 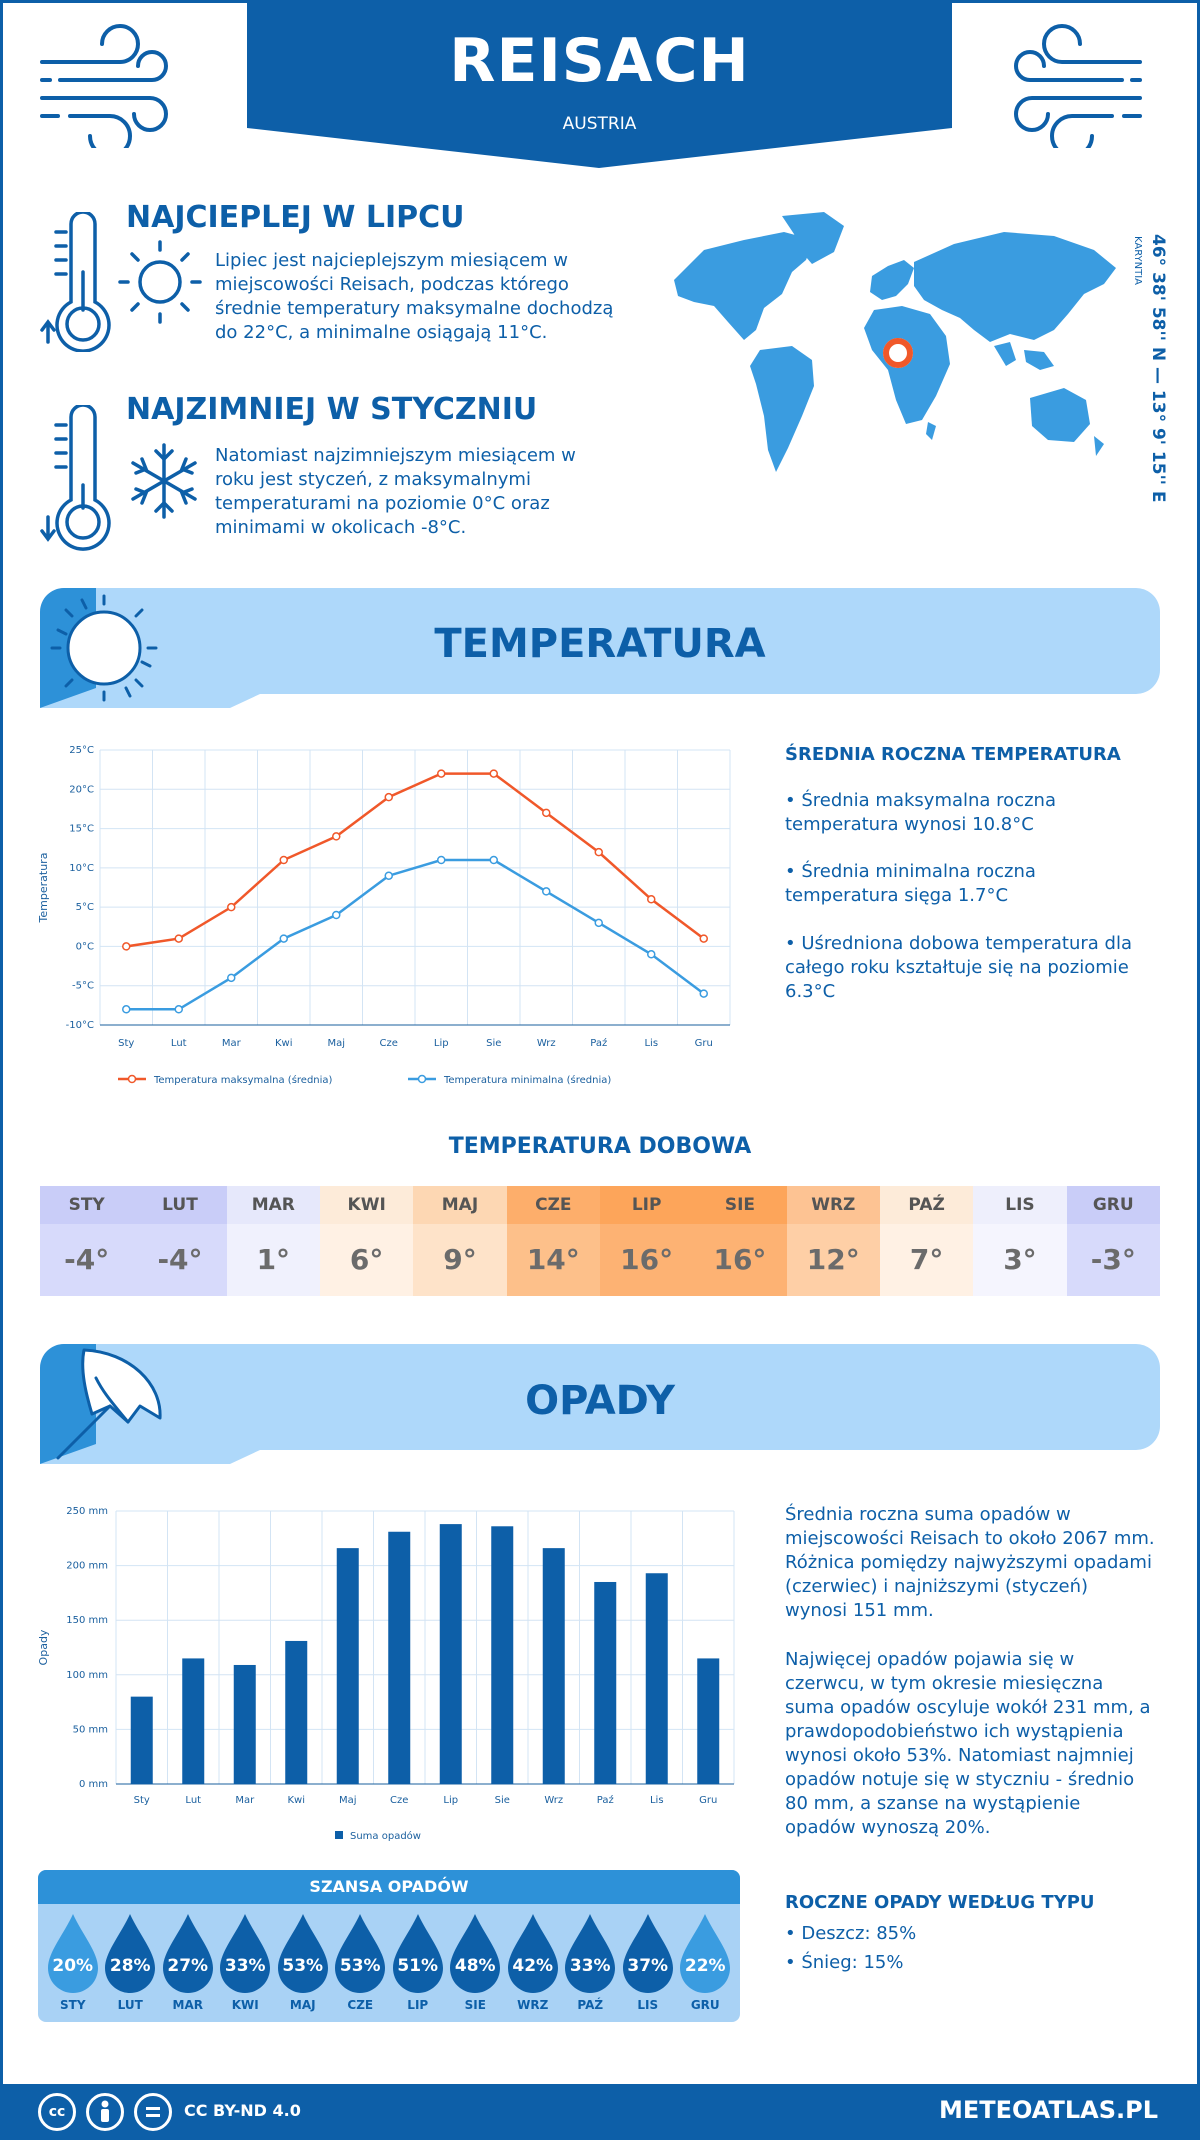 I want to click on series-line, so click(x=415, y=860).